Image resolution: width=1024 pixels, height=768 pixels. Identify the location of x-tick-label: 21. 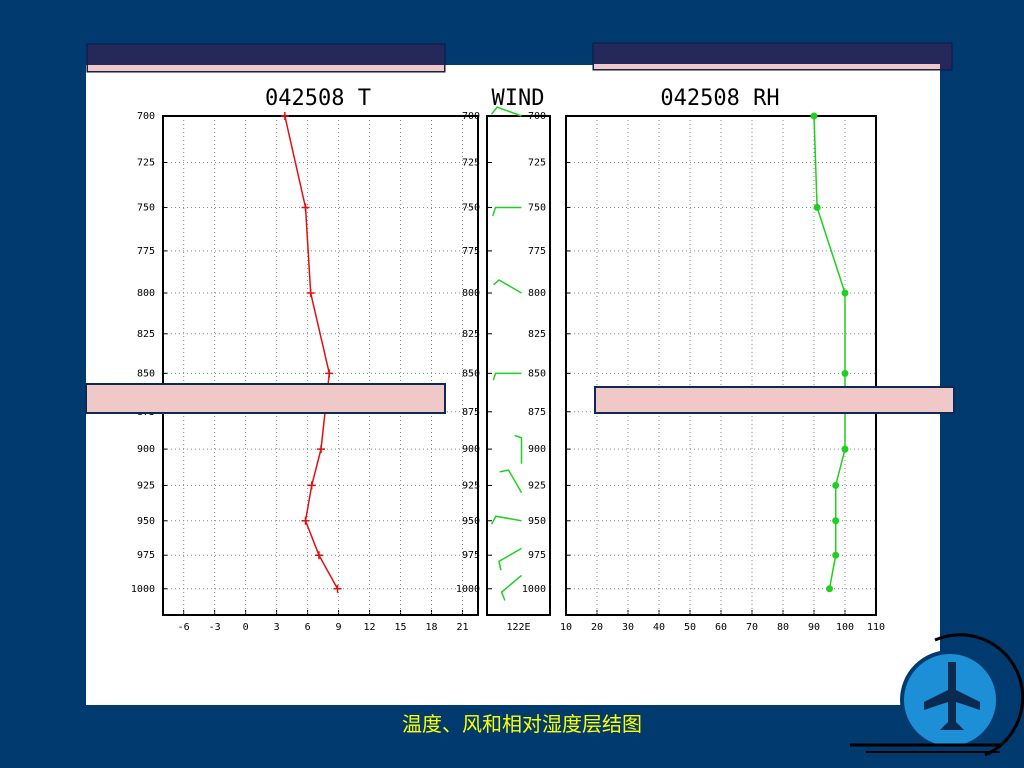
(462, 627).